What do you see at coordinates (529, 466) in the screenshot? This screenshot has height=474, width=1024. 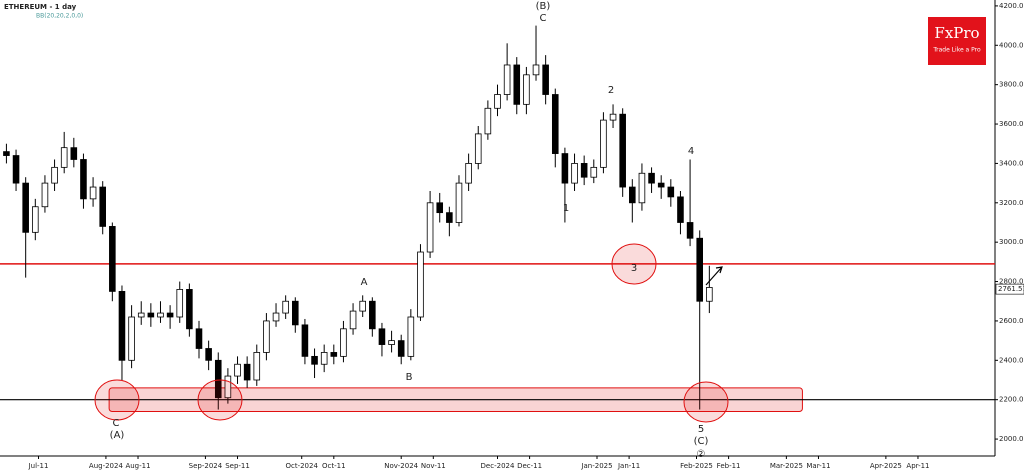 I see `x-tick-label: Dec-11` at bounding box center [529, 466].